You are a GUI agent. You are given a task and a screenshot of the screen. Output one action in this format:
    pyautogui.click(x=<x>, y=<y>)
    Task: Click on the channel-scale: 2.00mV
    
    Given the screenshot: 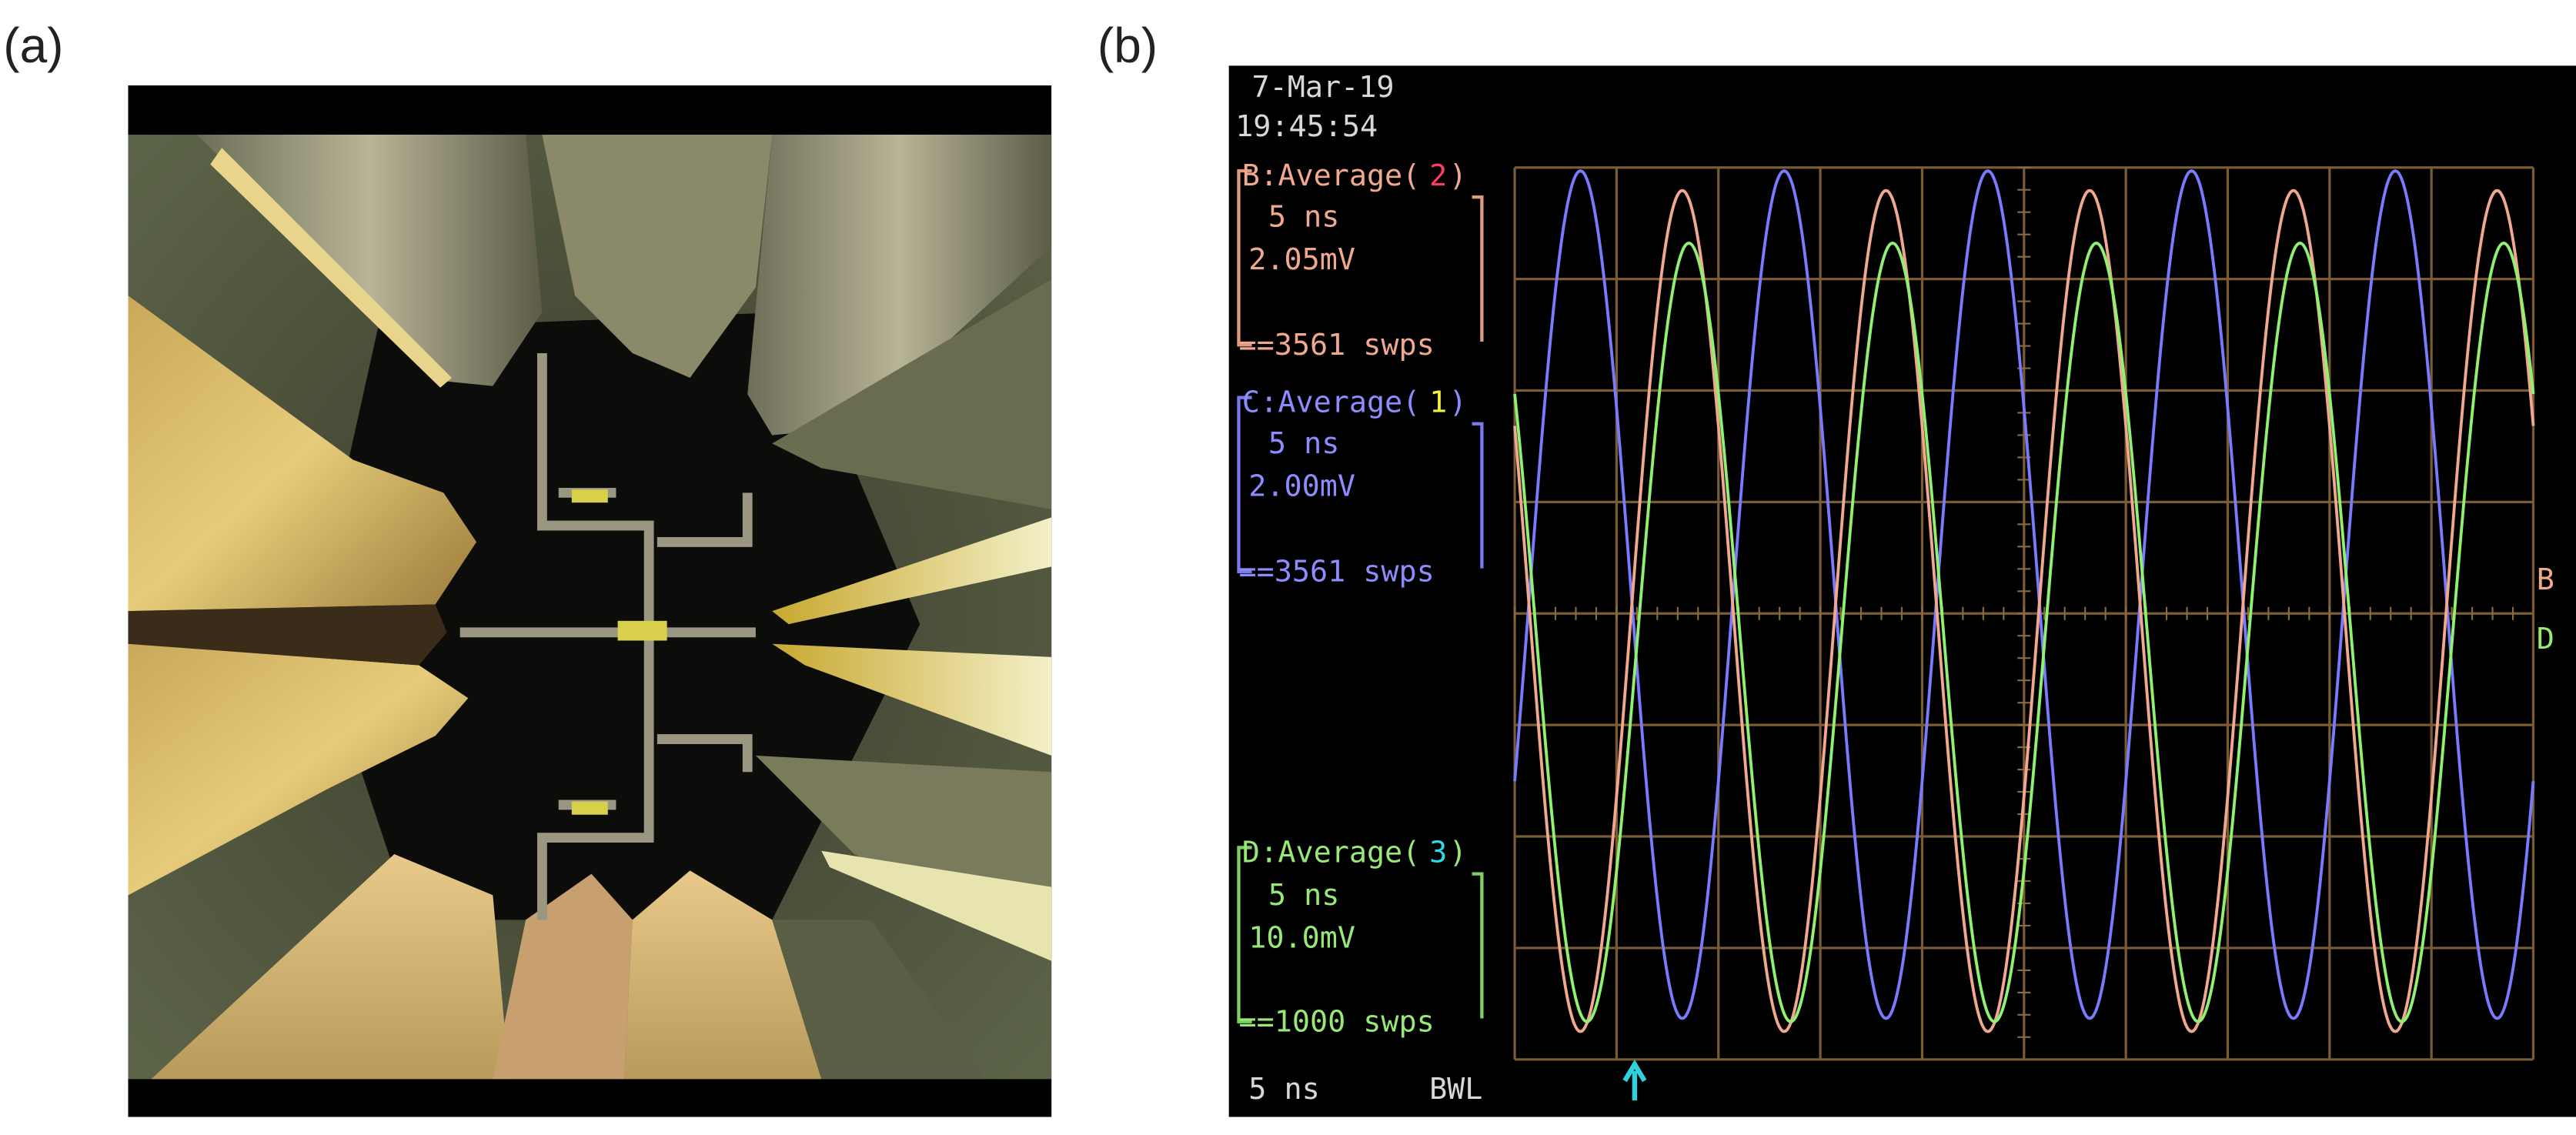 What is the action you would take?
    pyautogui.click(x=1301, y=486)
    